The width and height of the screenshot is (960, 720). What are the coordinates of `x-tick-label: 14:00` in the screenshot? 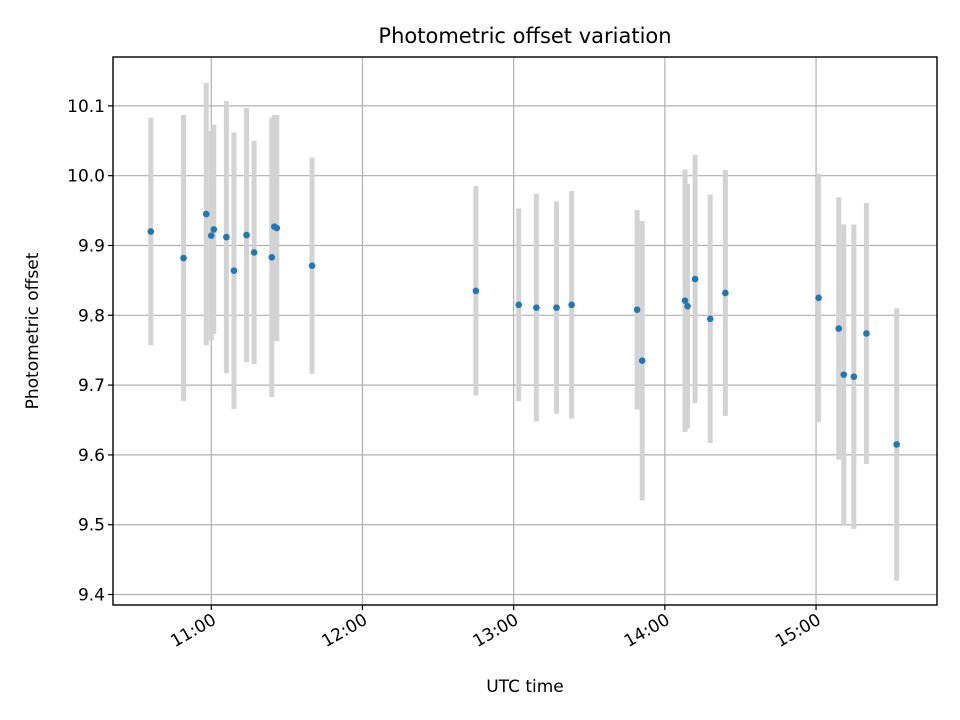 It's located at (647, 631).